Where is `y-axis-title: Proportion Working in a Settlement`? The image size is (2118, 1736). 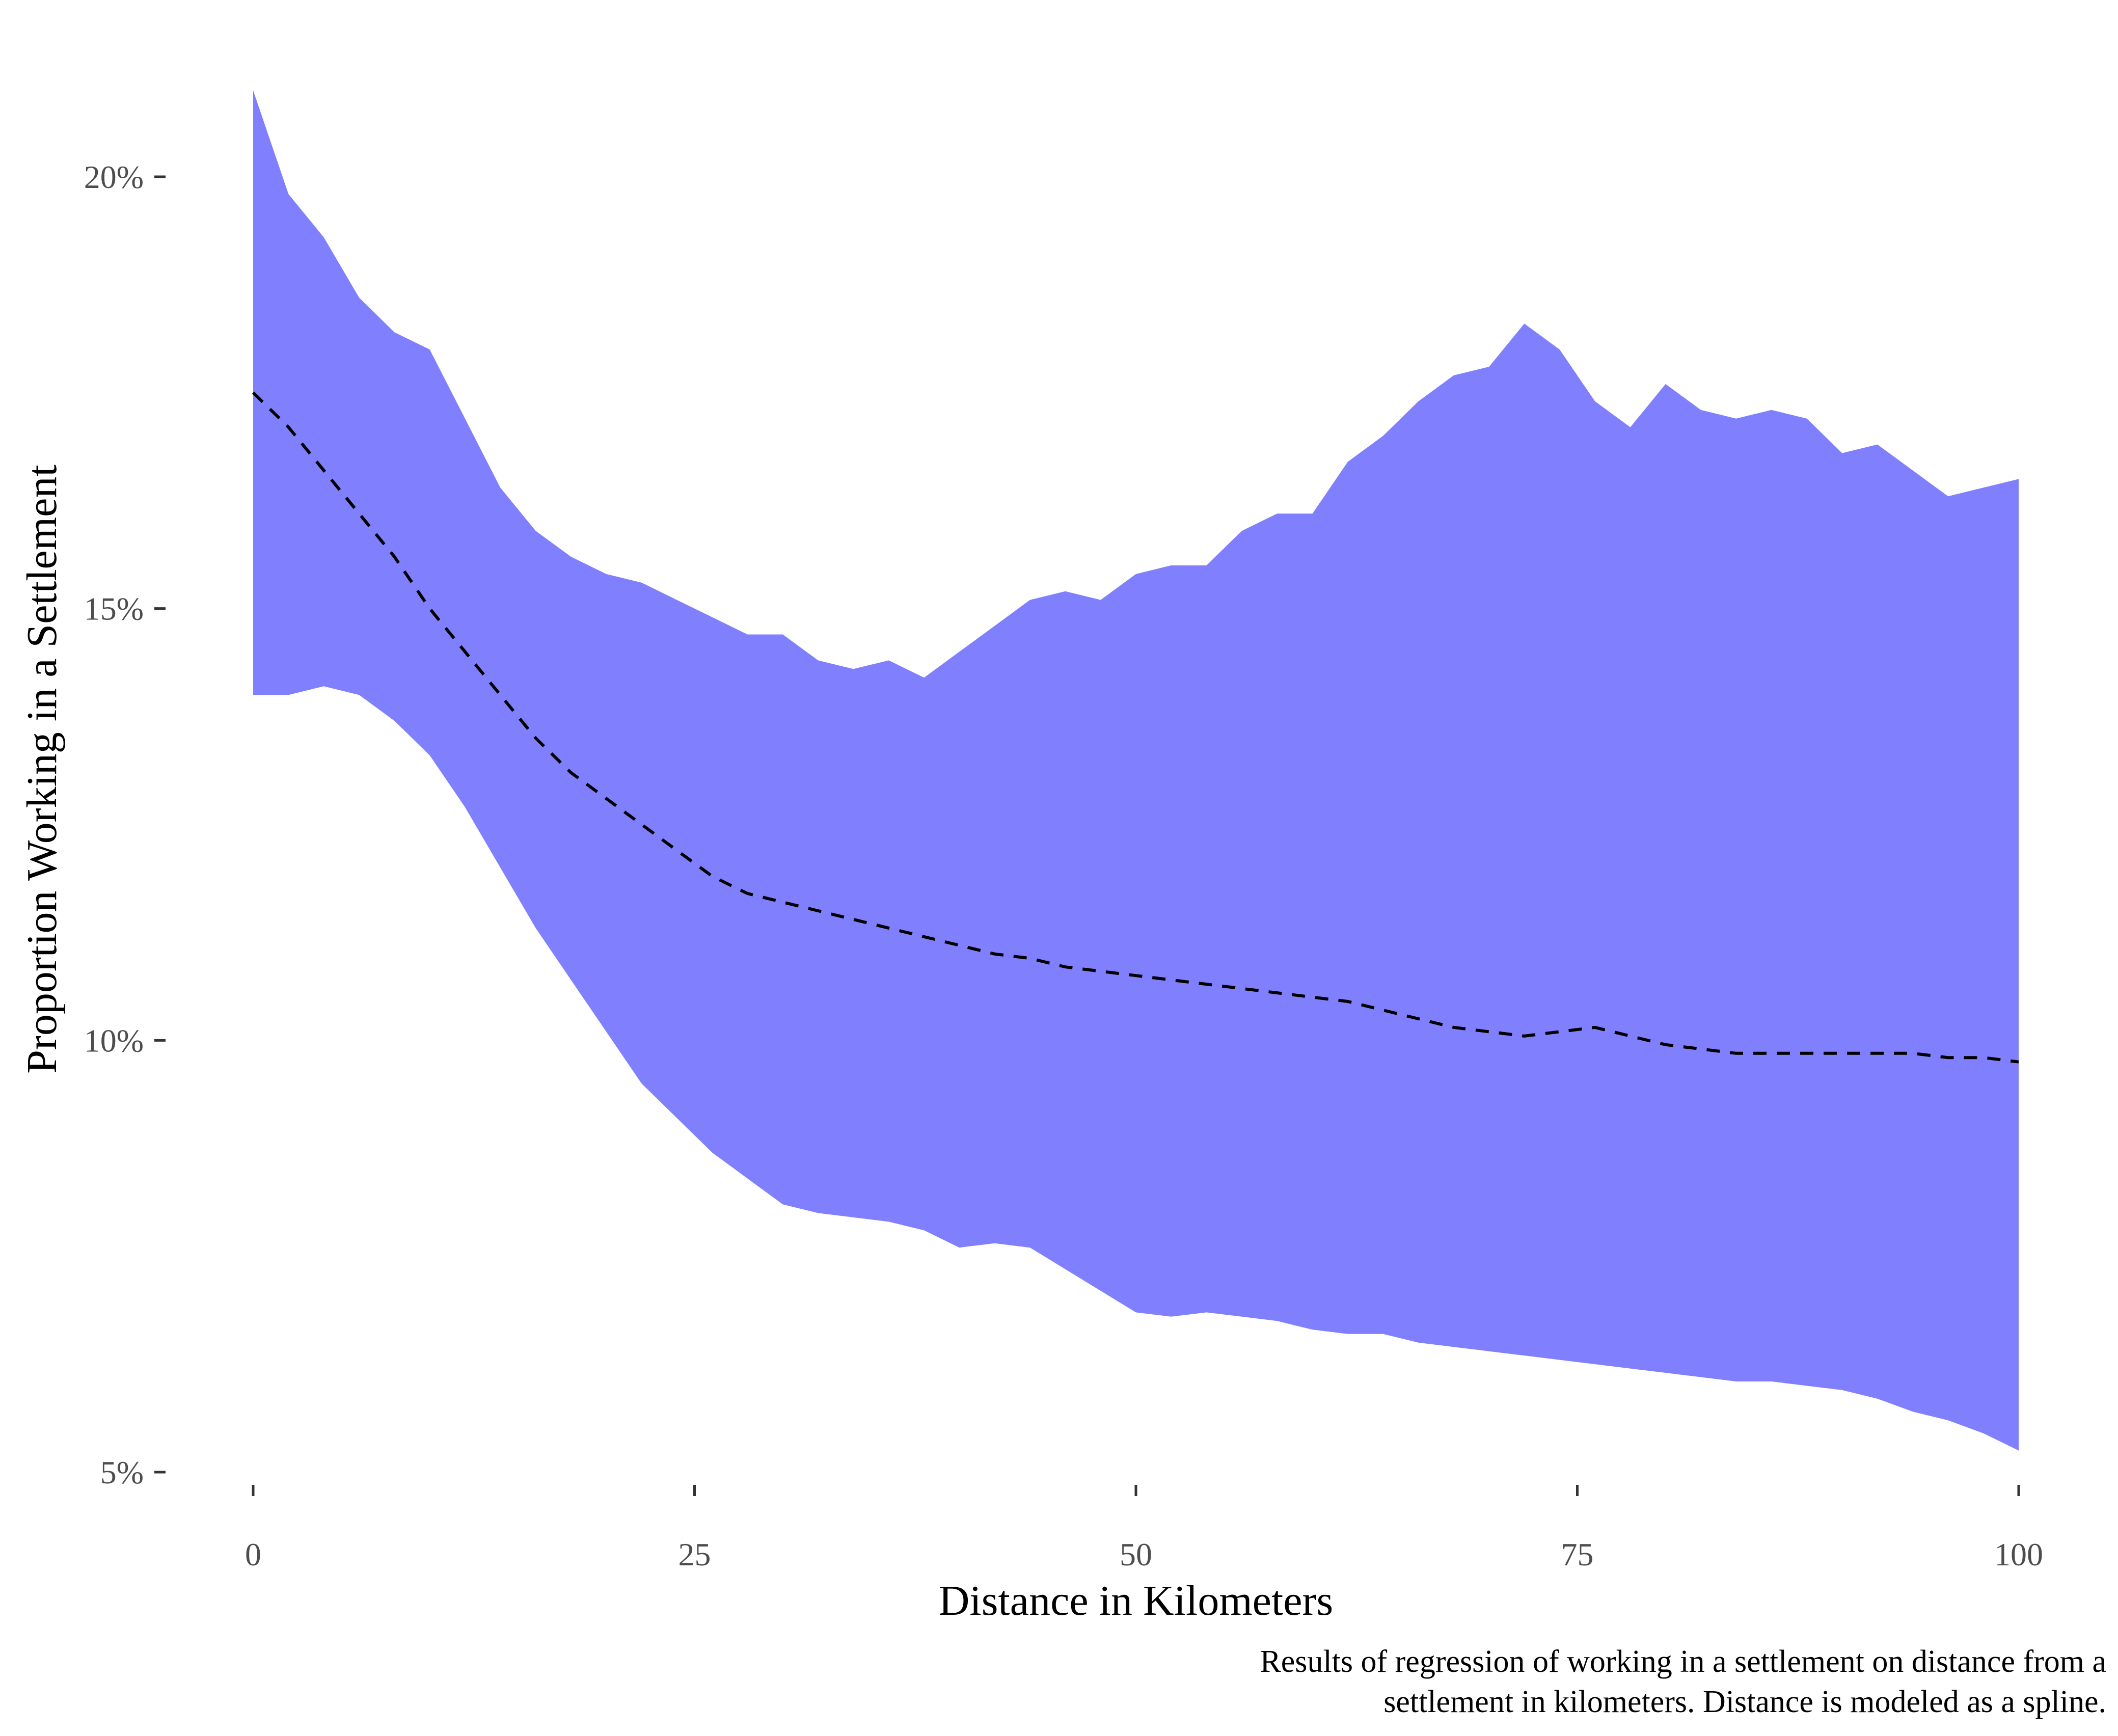
y-axis-title: Proportion Working in a Settlement is located at coordinates (42, 769).